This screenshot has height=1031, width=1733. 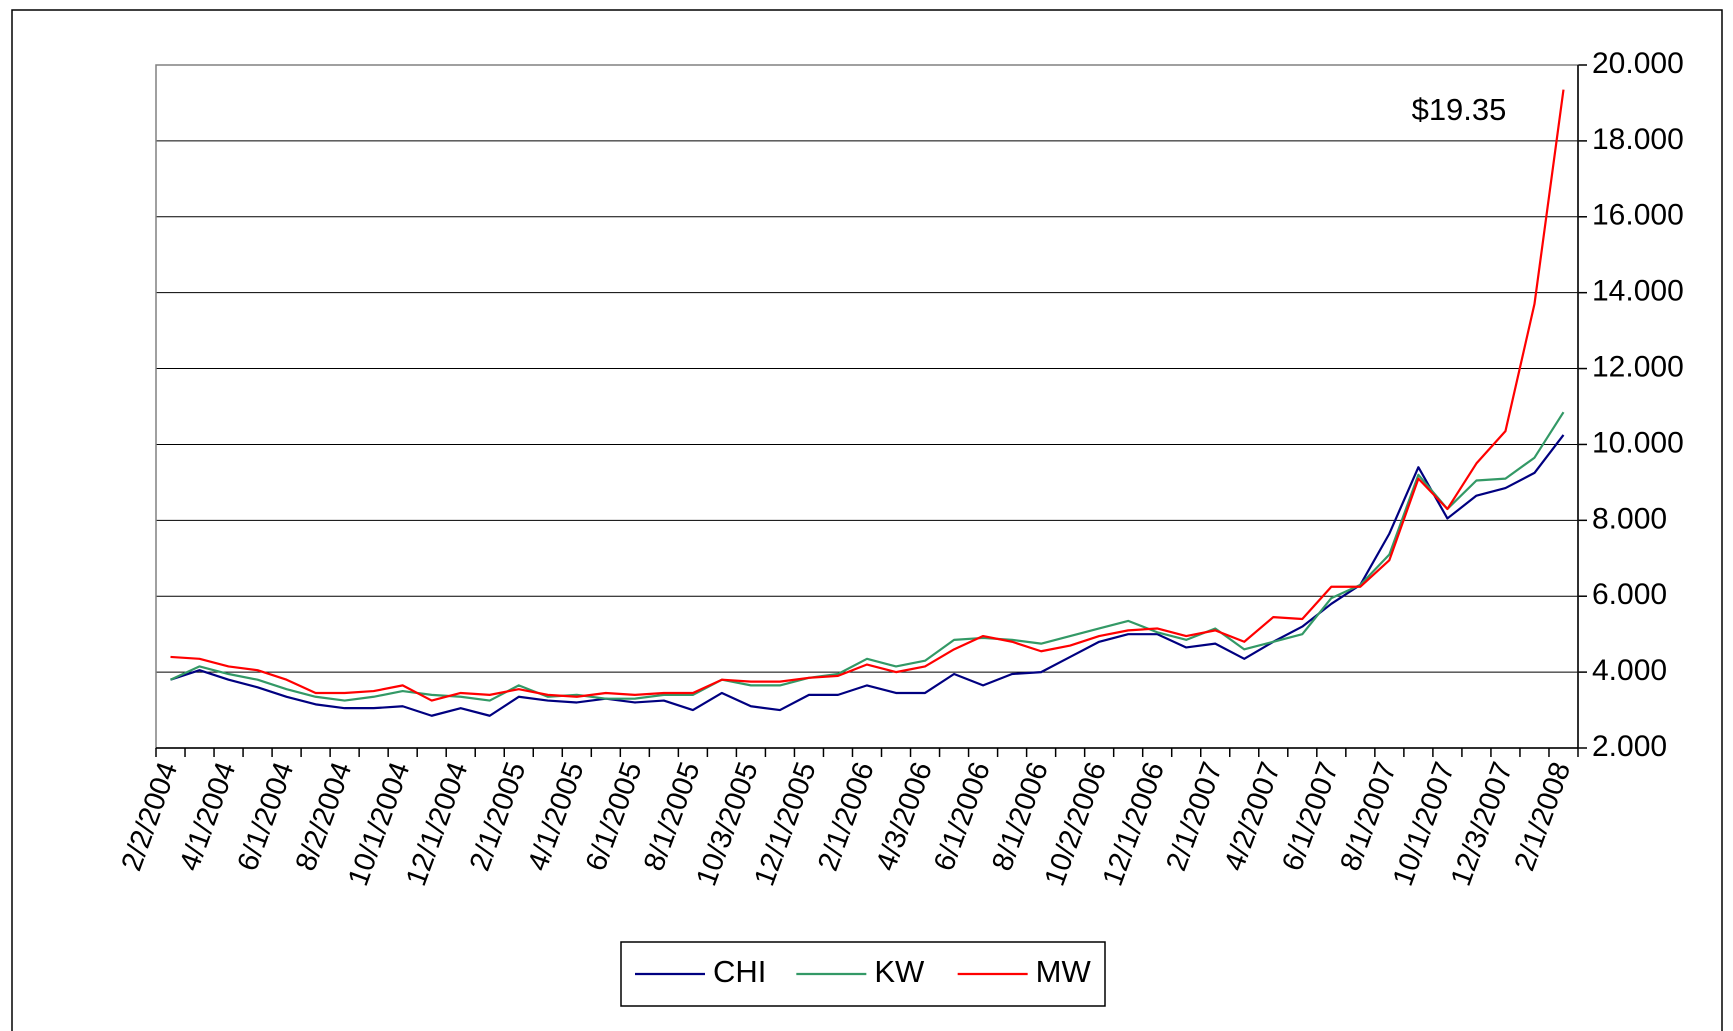 What do you see at coordinates (1629, 746) in the screenshot?
I see `y-tick-label: 2.000` at bounding box center [1629, 746].